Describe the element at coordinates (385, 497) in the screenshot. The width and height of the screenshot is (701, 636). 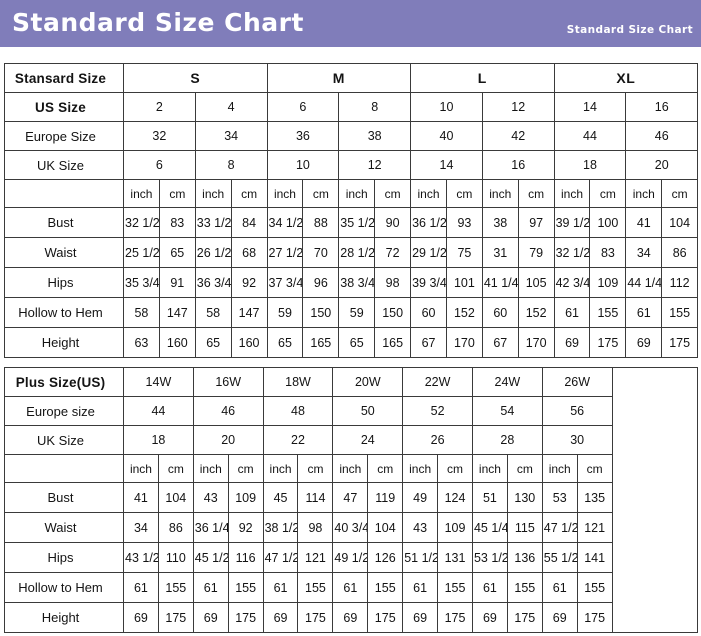
I see `measure-value: 119` at that location.